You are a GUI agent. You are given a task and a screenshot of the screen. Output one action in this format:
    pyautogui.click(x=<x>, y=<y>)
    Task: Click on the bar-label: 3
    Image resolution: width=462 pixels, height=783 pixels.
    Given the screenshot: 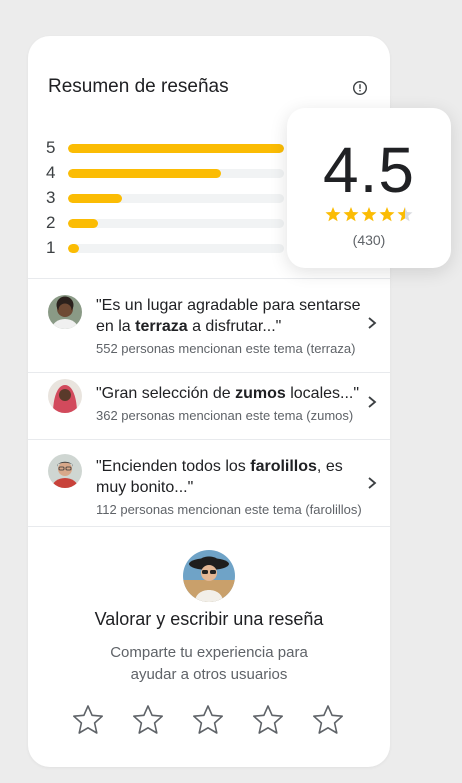 What is the action you would take?
    pyautogui.click(x=51, y=197)
    